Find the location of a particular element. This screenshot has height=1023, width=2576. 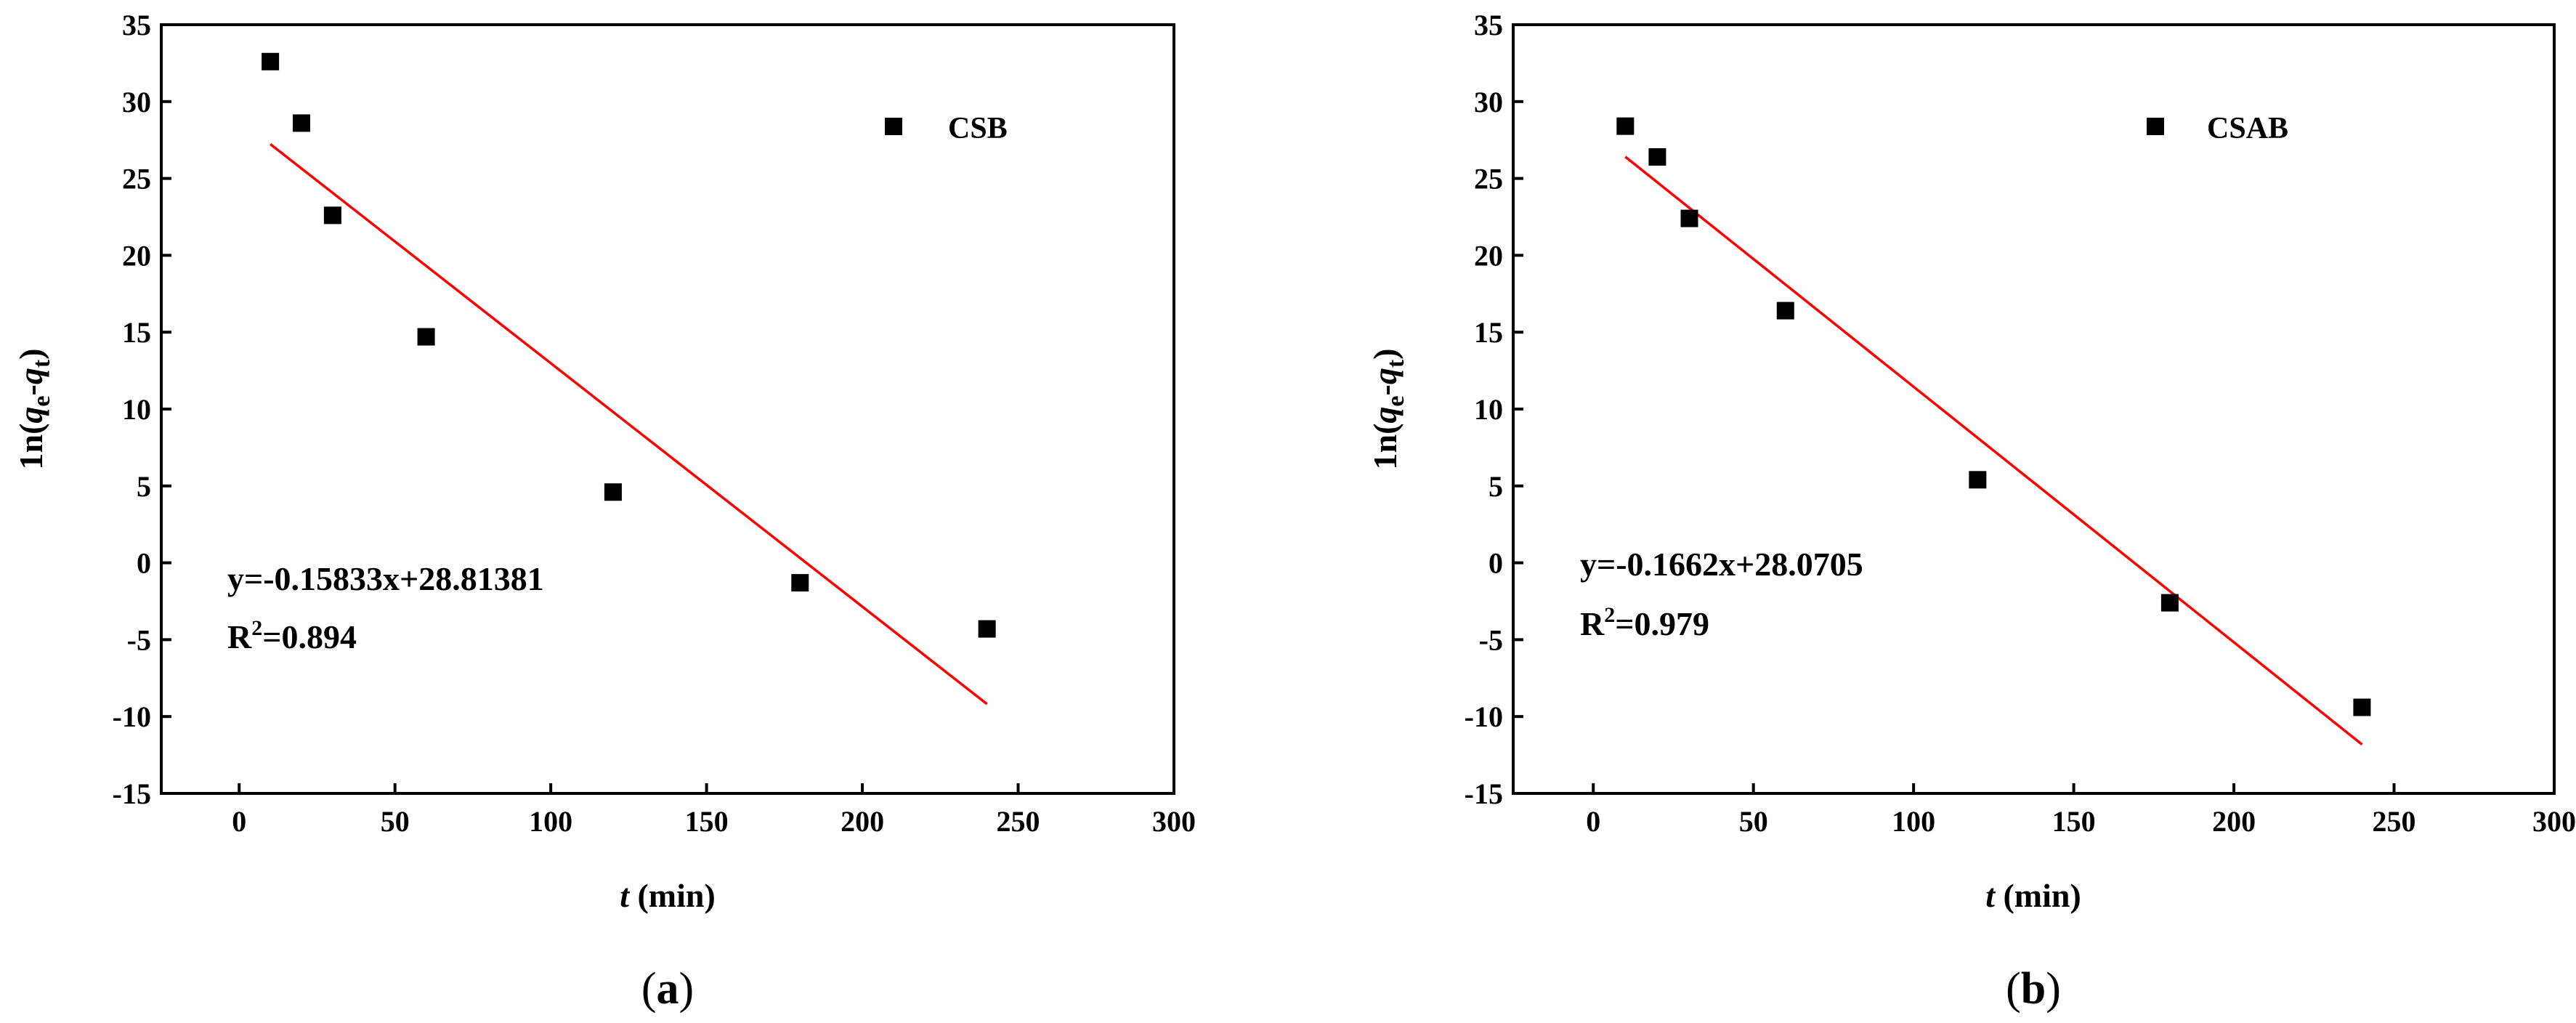

y-tick-label-a: 25 is located at coordinates (136, 179).